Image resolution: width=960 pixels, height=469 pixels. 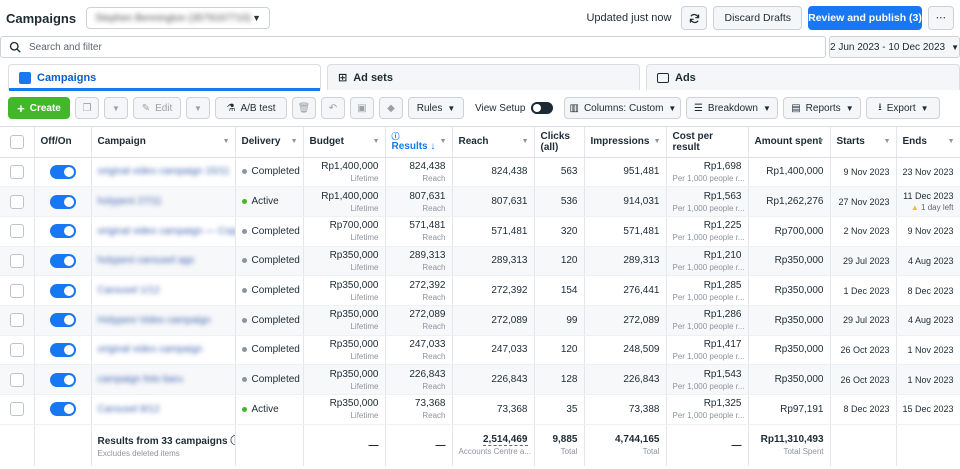 What do you see at coordinates (757, 18) in the screenshot?
I see `discard-drafts-button: Discard Drafts` at bounding box center [757, 18].